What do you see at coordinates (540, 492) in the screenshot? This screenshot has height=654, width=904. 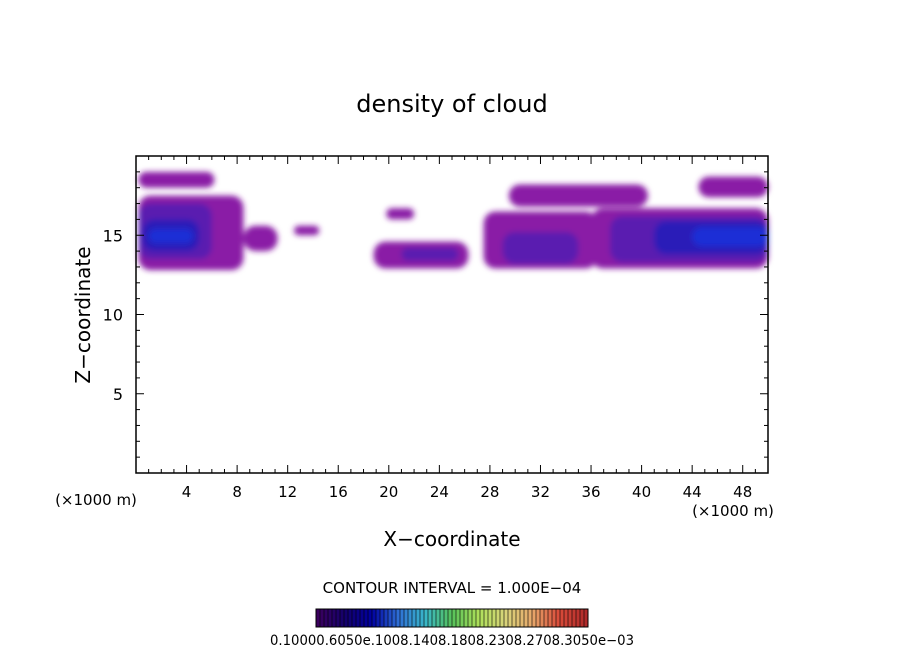 I see `x-tick-label: 32` at bounding box center [540, 492].